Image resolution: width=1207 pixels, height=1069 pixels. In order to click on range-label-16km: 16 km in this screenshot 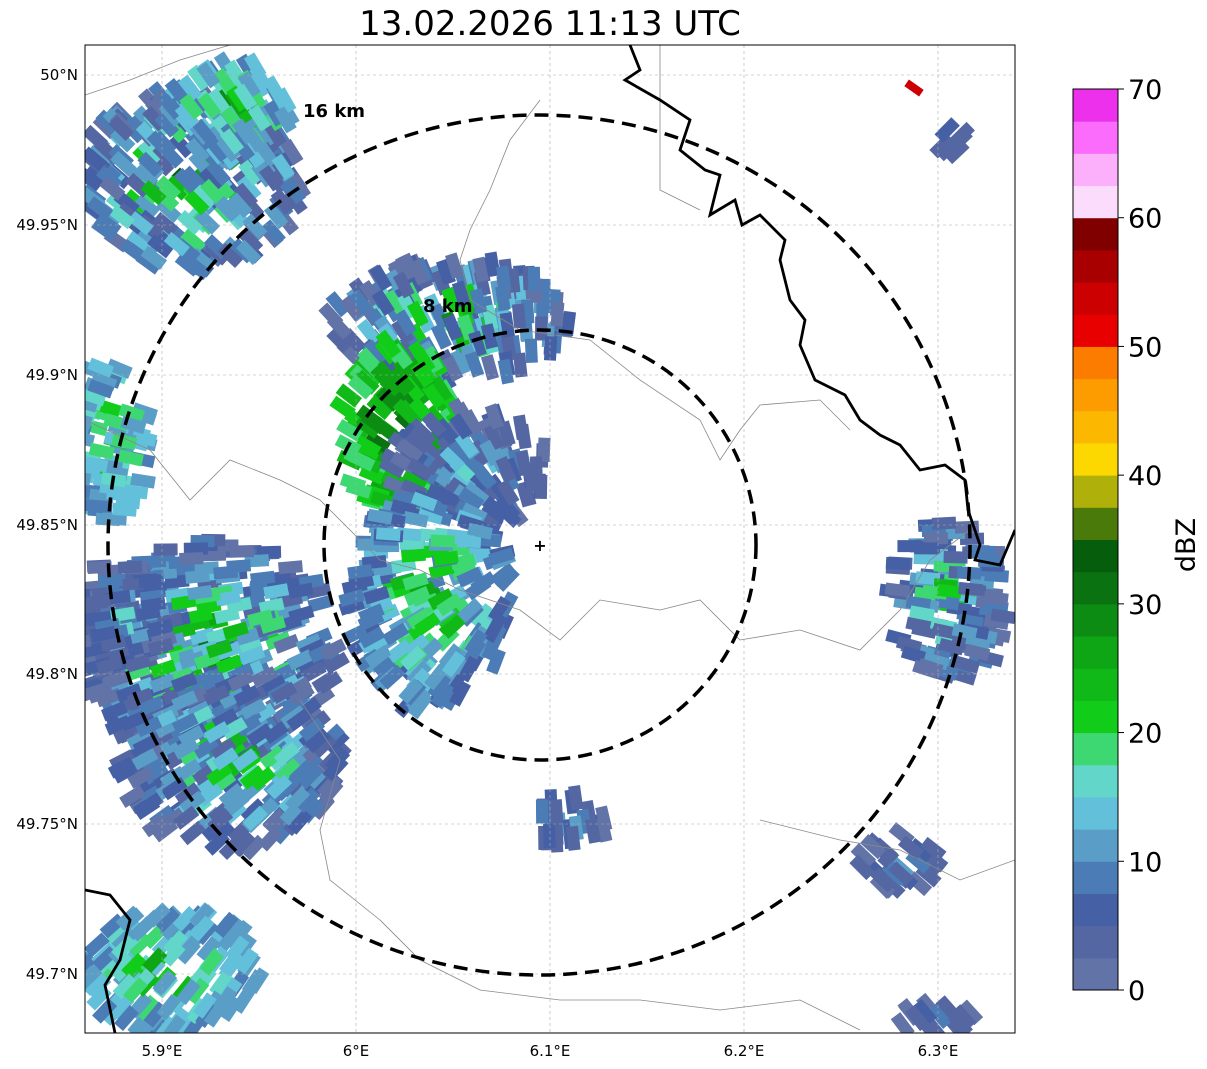, I will do `click(334, 111)`.